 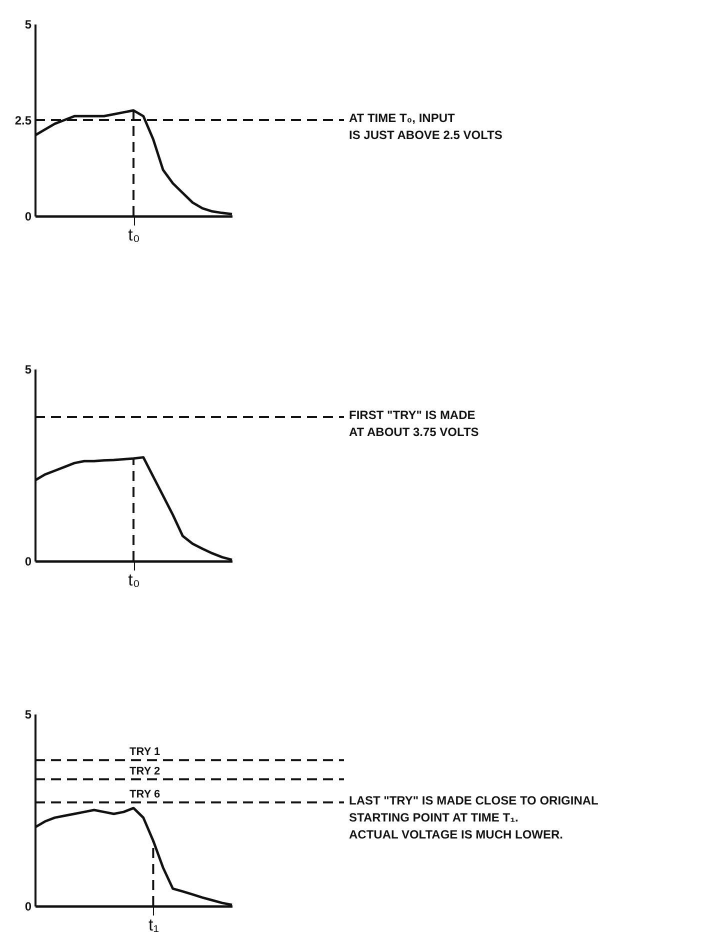 What do you see at coordinates (154, 925) in the screenshot?
I see `x-tick-label: t₁` at bounding box center [154, 925].